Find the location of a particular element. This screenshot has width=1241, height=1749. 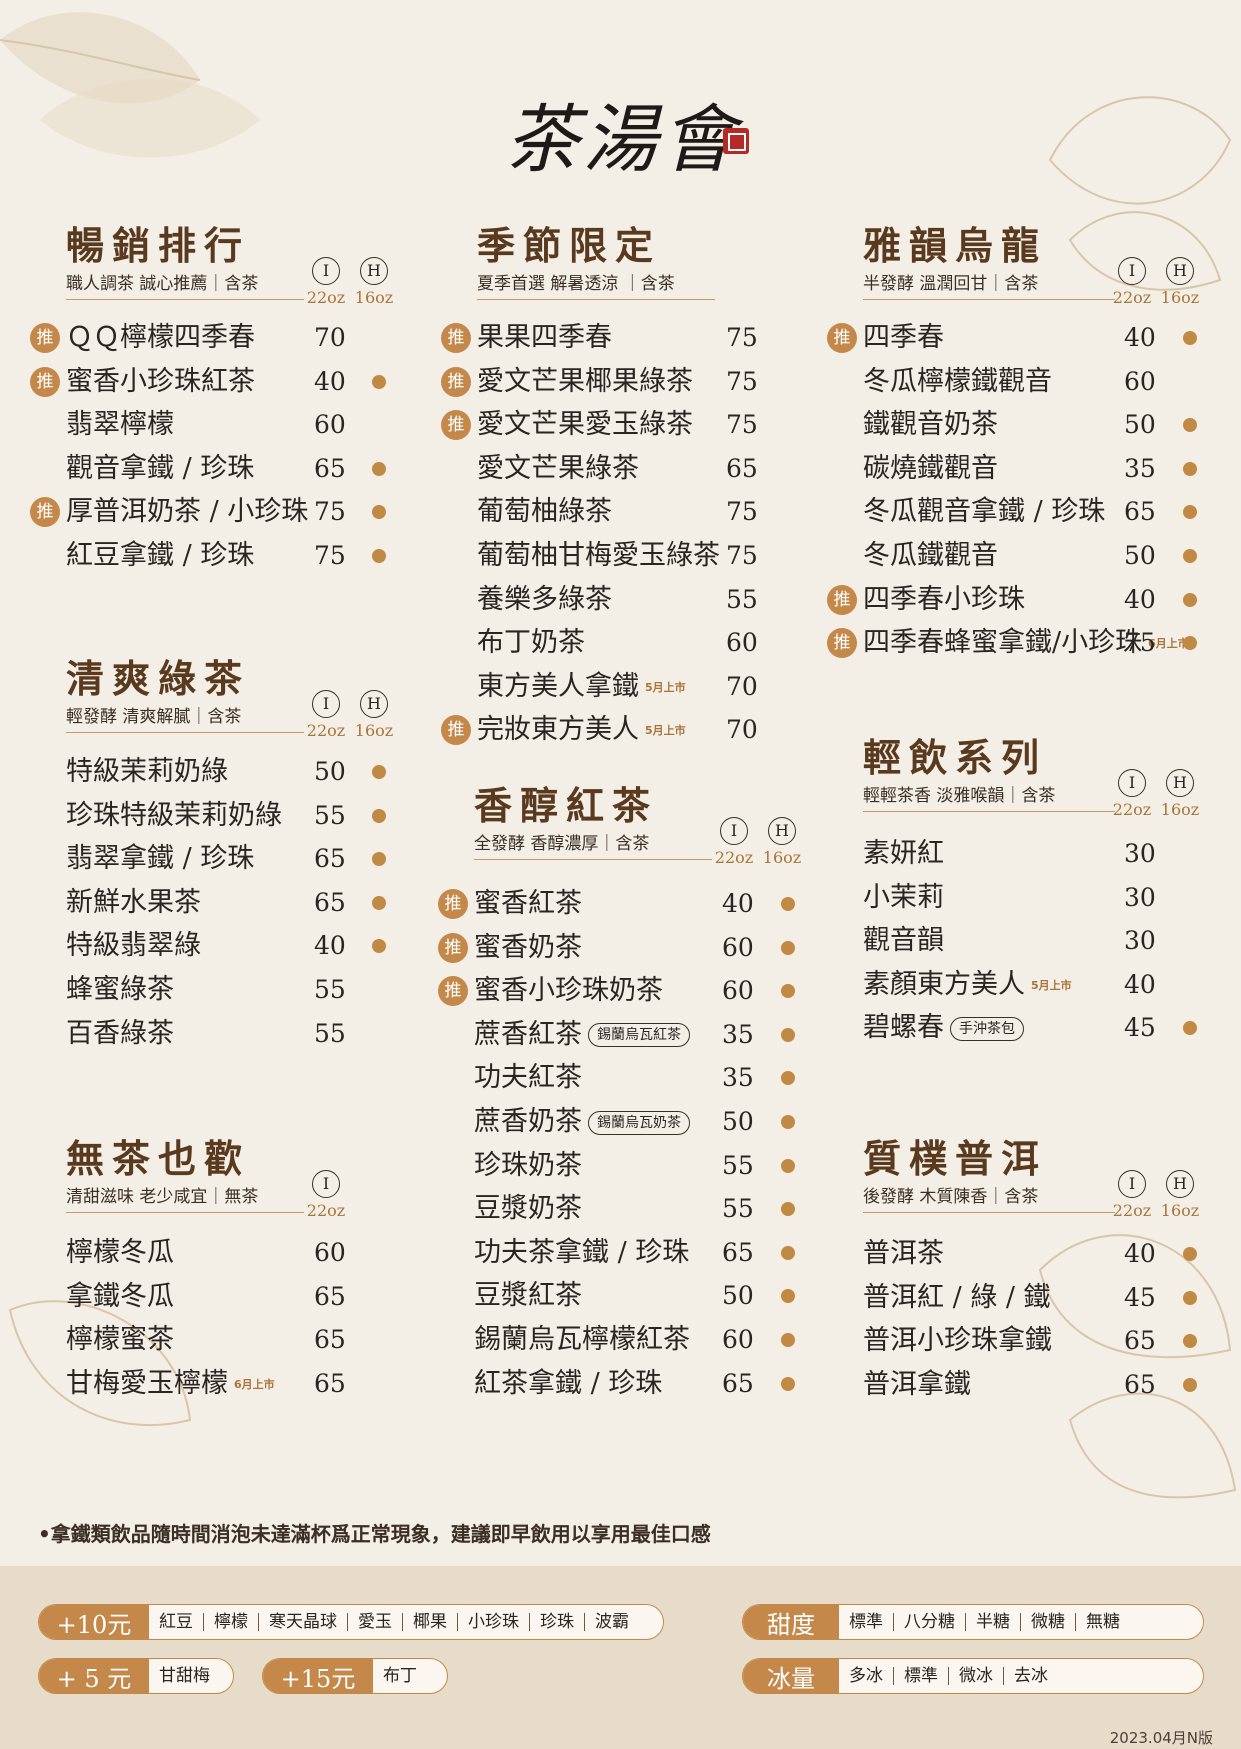

menu-item: 檸檬冬瓜 is located at coordinates (120, 1253).